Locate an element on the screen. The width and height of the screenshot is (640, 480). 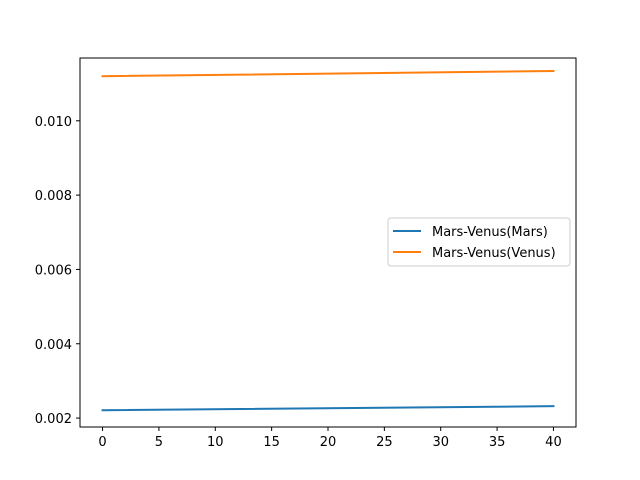
x-tick-label: 10 is located at coordinates (215, 442).